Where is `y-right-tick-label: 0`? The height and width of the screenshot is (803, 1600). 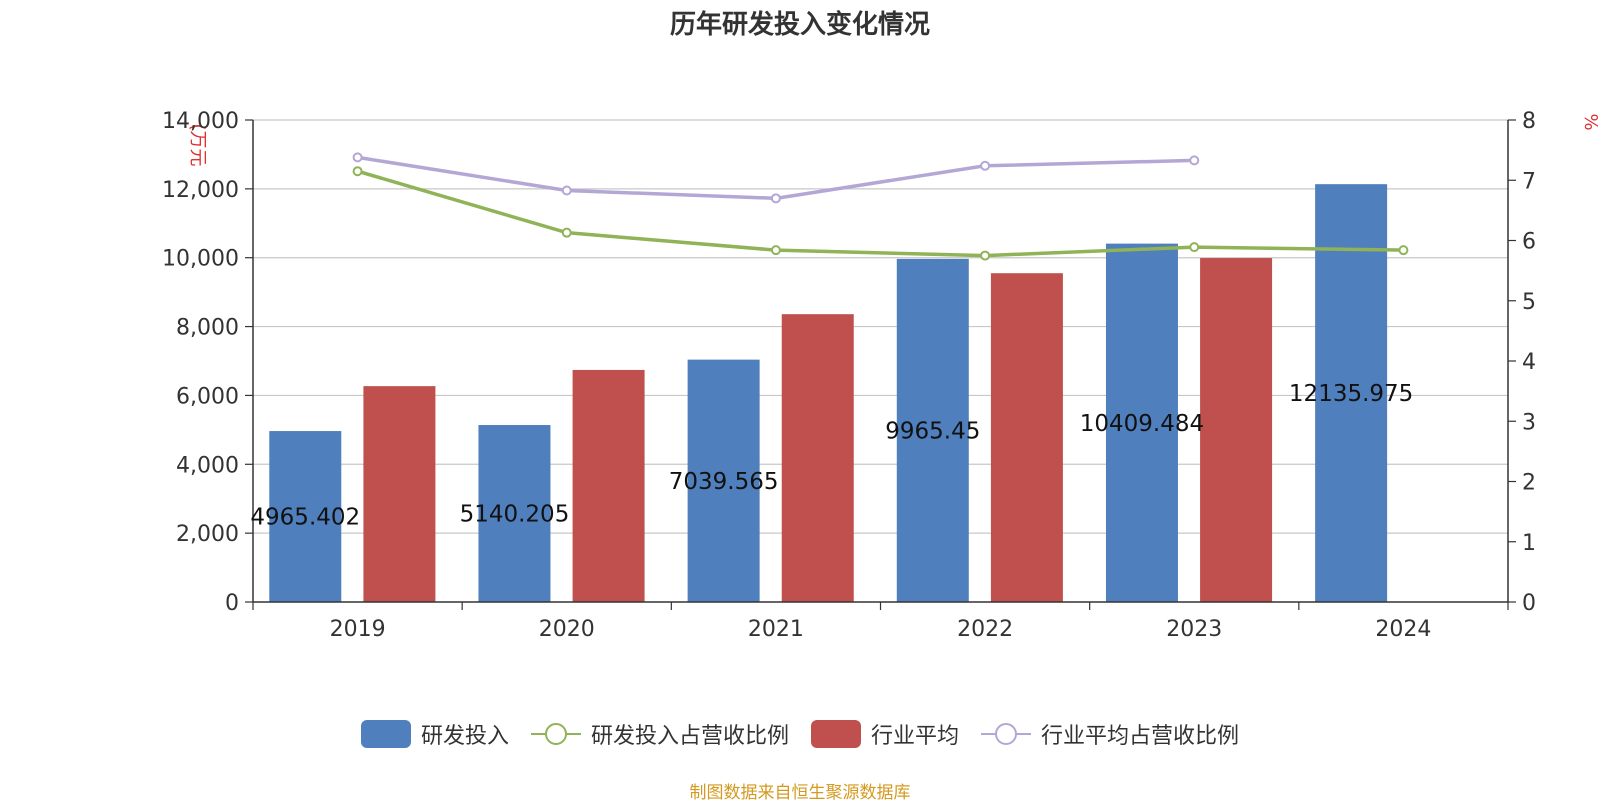
y-right-tick-label: 0 is located at coordinates (1529, 603).